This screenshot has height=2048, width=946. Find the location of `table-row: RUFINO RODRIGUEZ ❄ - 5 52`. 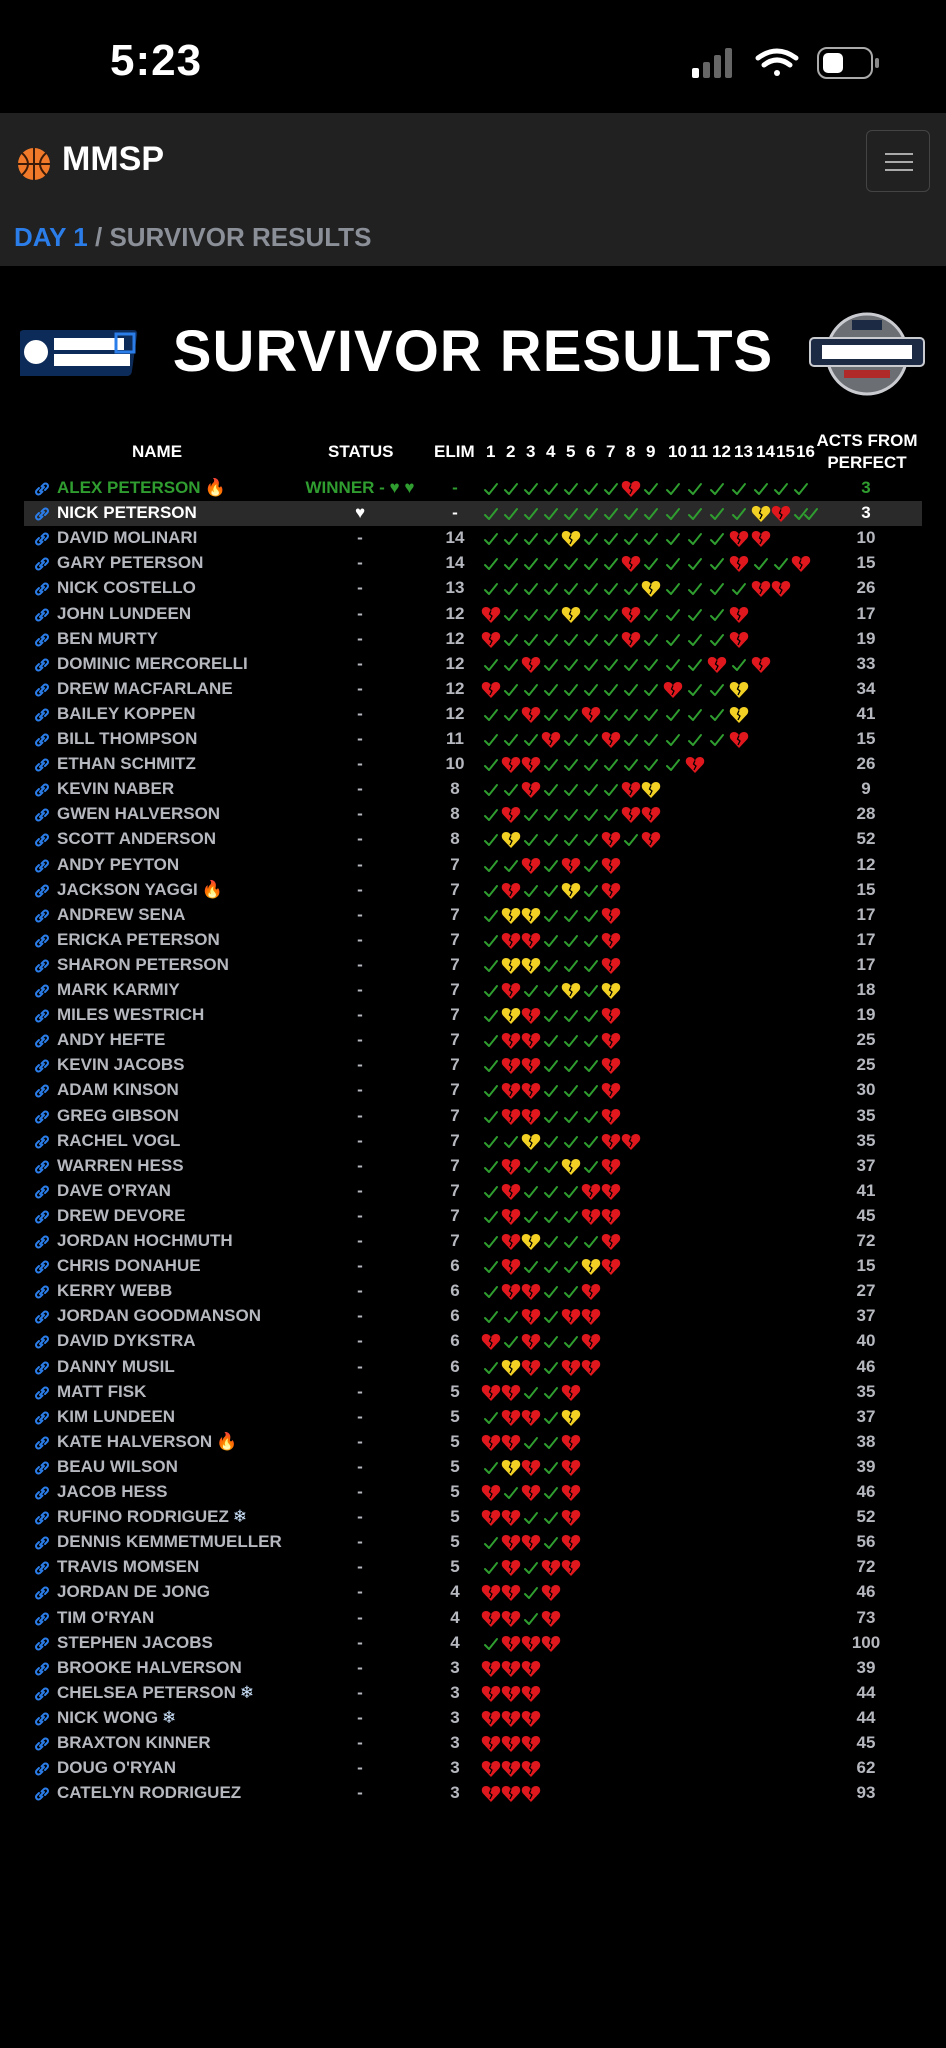

table-row: RUFINO RODRIGUEZ ❄ - 5 52 is located at coordinates (473, 1517).